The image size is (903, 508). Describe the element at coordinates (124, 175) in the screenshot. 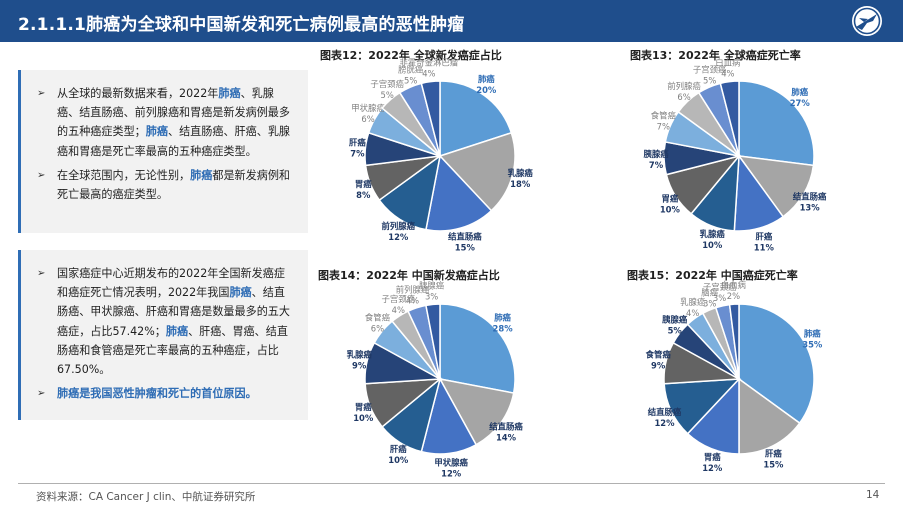

I see `bullet-text: 在全球范围内，无论性别，` at that location.